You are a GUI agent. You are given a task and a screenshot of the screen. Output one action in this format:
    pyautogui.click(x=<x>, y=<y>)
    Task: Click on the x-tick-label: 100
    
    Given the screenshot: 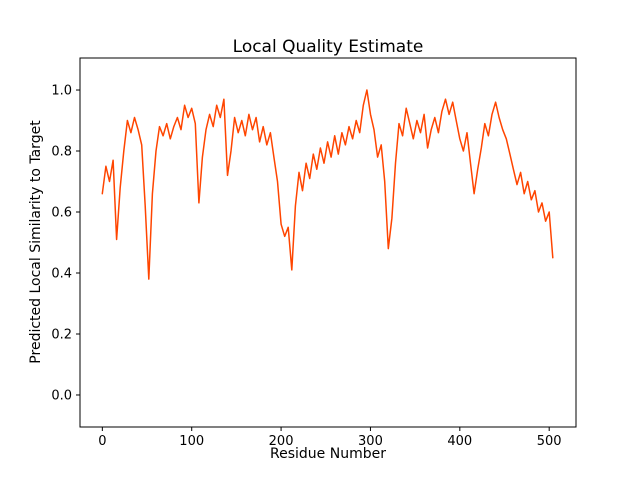 What is the action you would take?
    pyautogui.click(x=191, y=441)
    